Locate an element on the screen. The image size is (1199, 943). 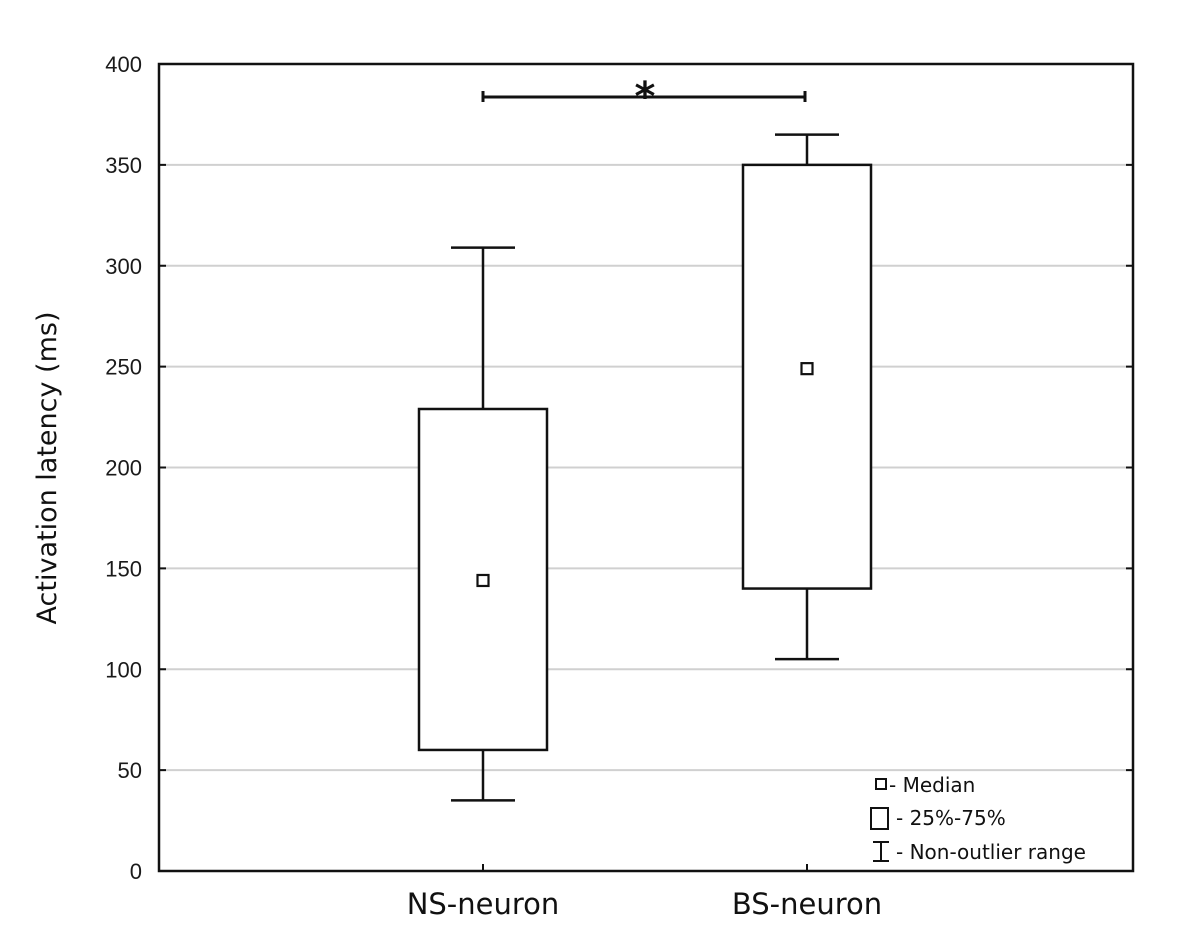
y-tick-label: 400 is located at coordinates (123, 64).